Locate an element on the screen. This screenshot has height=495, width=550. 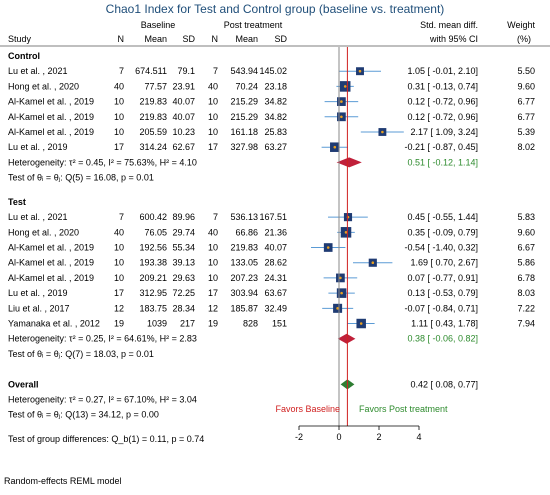
group-test: Test of θᵢ = θⱼ: Q(7) = 18.03, p = 0.01 is located at coordinates (81, 354).